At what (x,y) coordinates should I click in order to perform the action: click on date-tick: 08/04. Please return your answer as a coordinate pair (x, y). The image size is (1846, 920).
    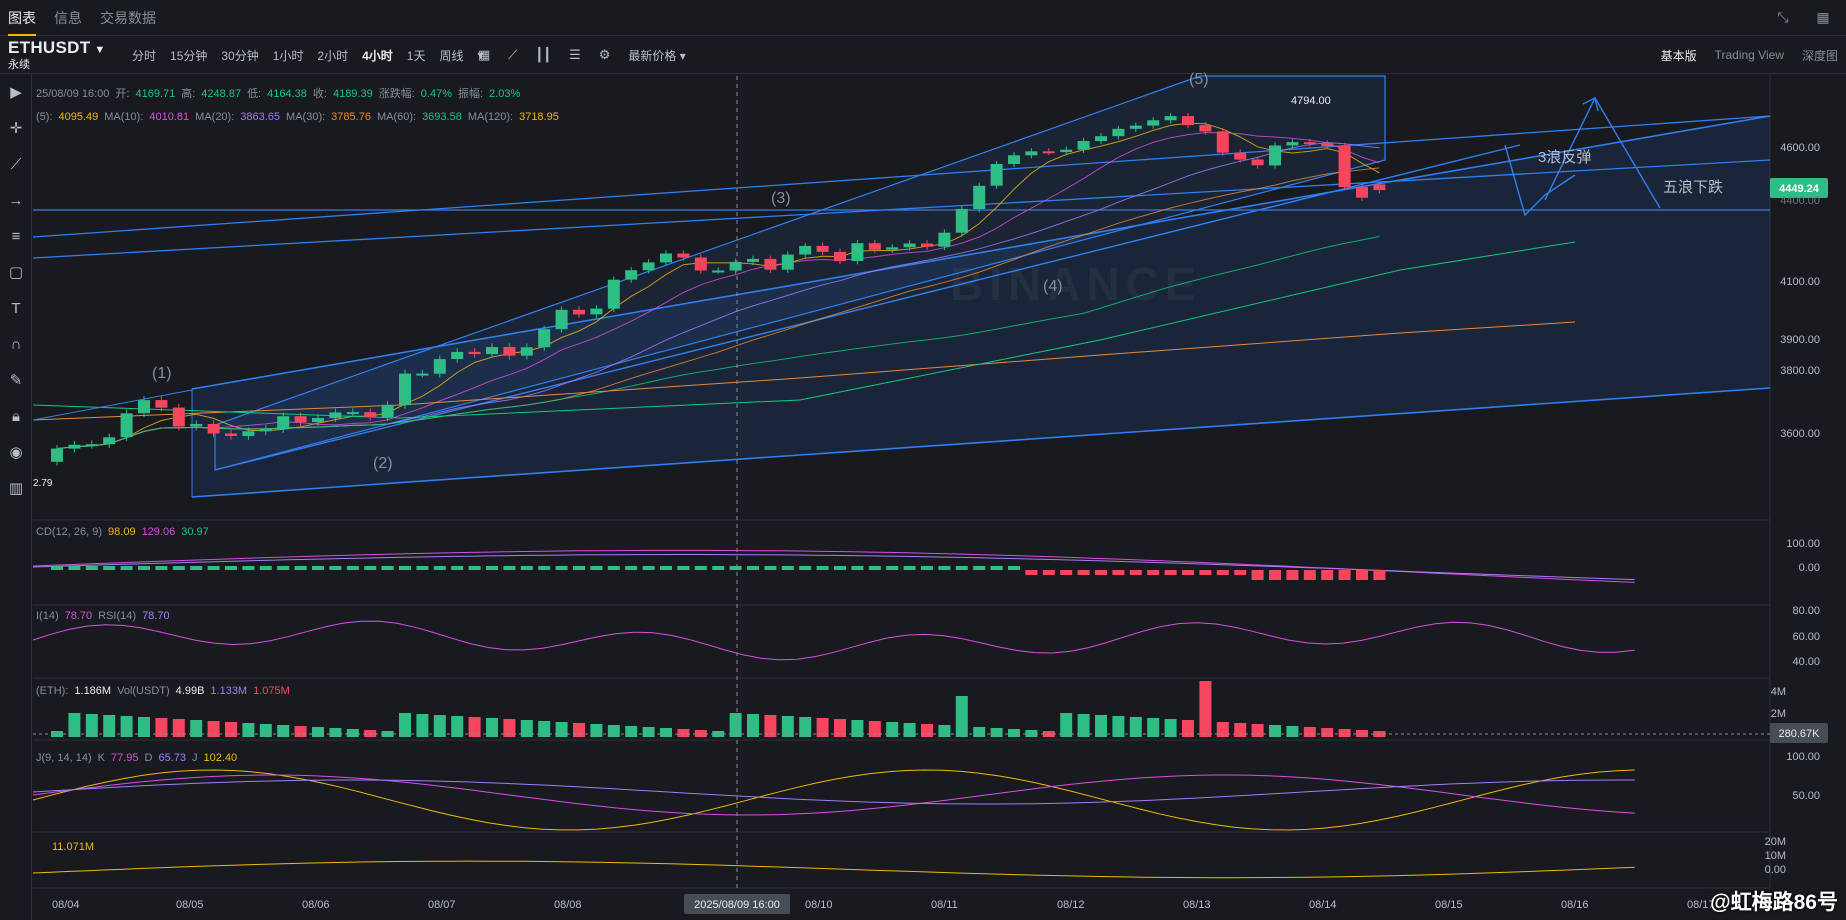
    Looking at the image, I should click on (66, 905).